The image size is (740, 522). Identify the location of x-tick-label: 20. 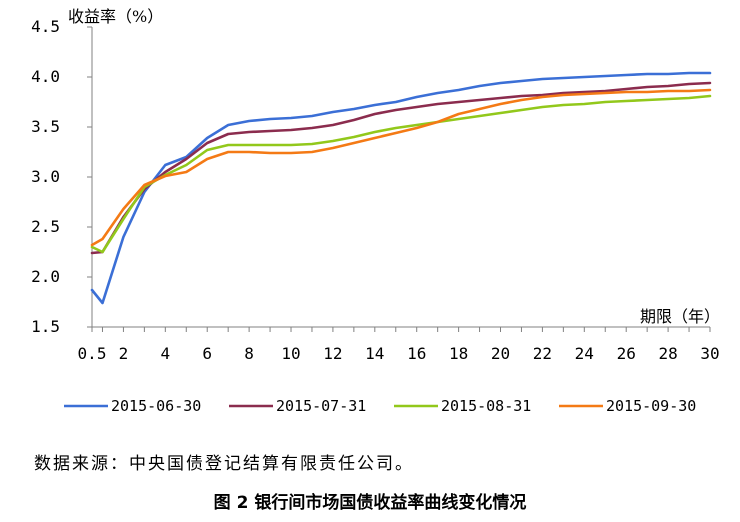
(500, 353).